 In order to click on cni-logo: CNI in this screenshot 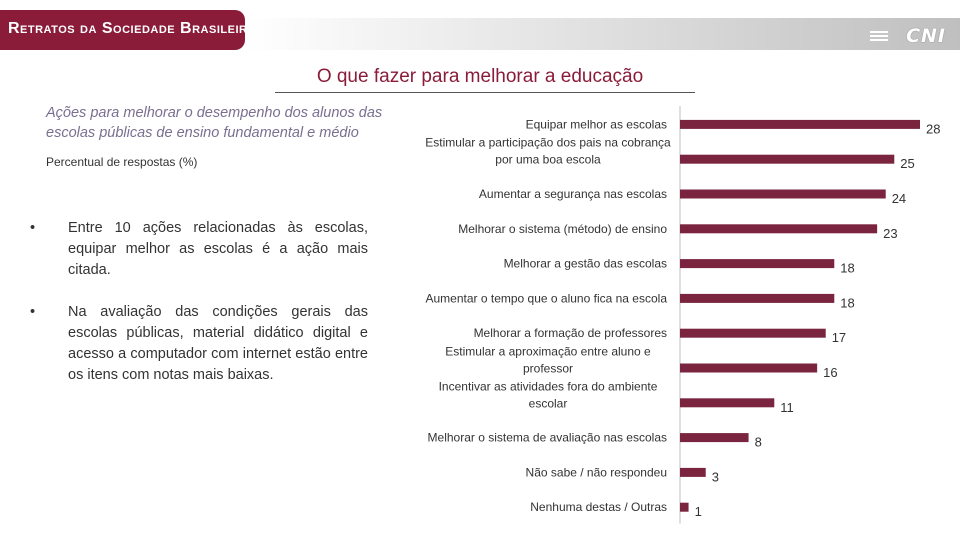, I will do `click(926, 36)`.